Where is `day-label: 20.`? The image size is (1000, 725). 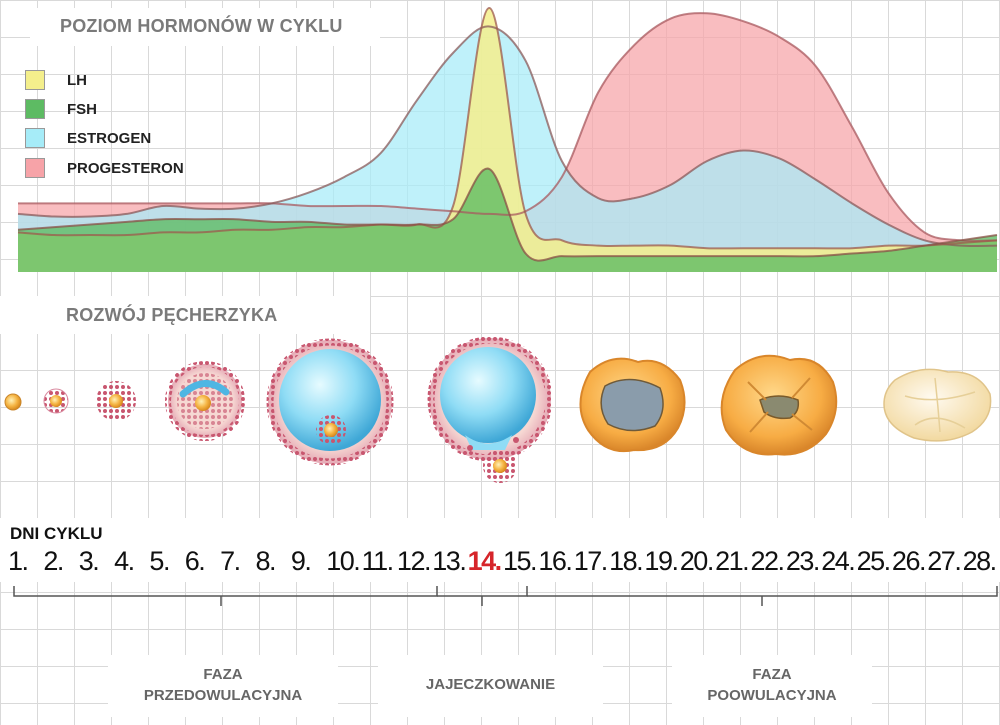
day-label: 20. is located at coordinates (697, 561).